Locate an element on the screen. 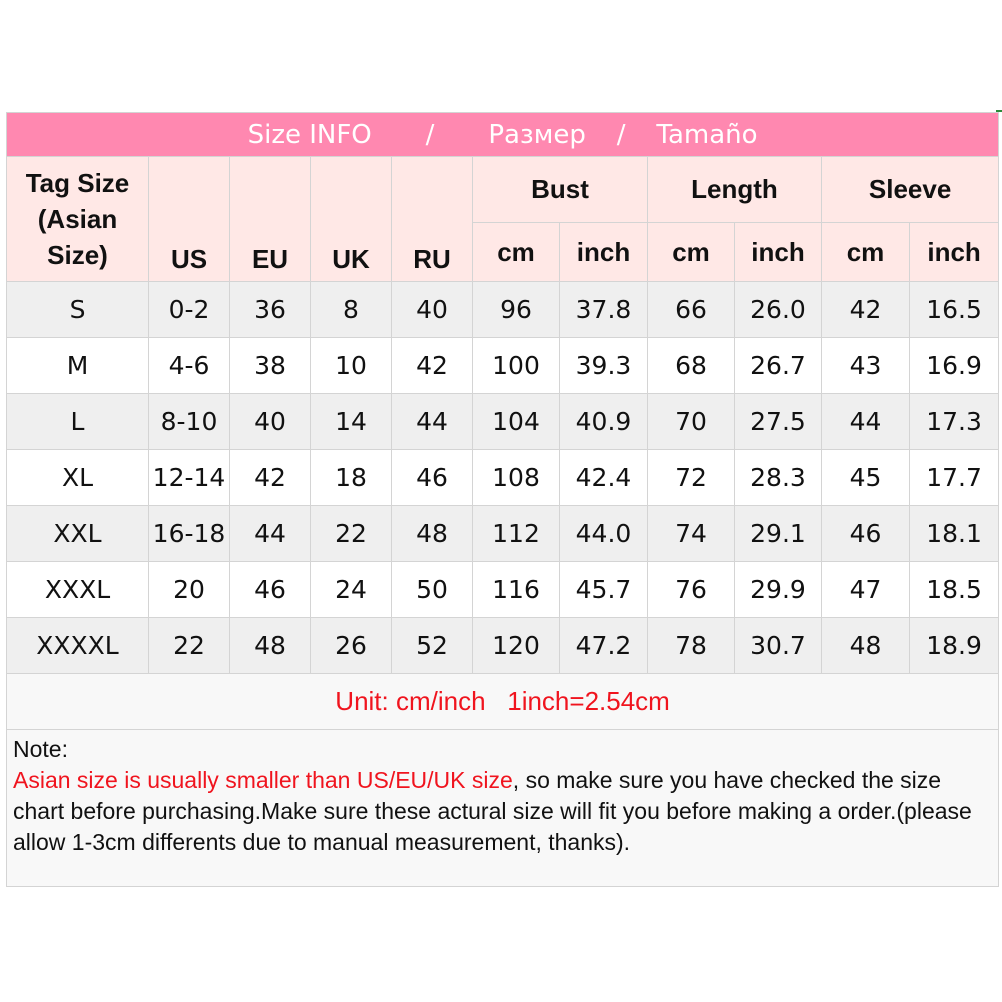 The height and width of the screenshot is (1002, 1002). cell-bust-inch: 44.0 is located at coordinates (603, 533).